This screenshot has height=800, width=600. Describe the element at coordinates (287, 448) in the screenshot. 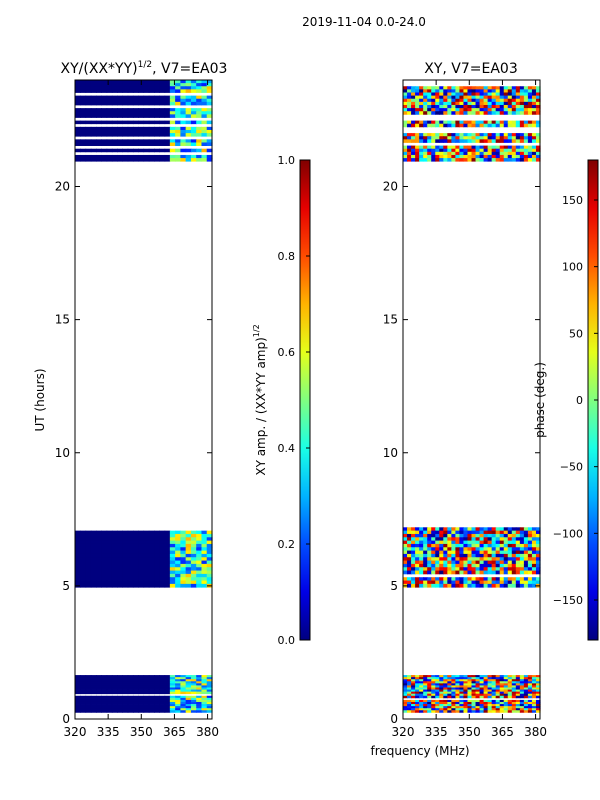

I see `colorbar-tick-label: 0.4` at that location.